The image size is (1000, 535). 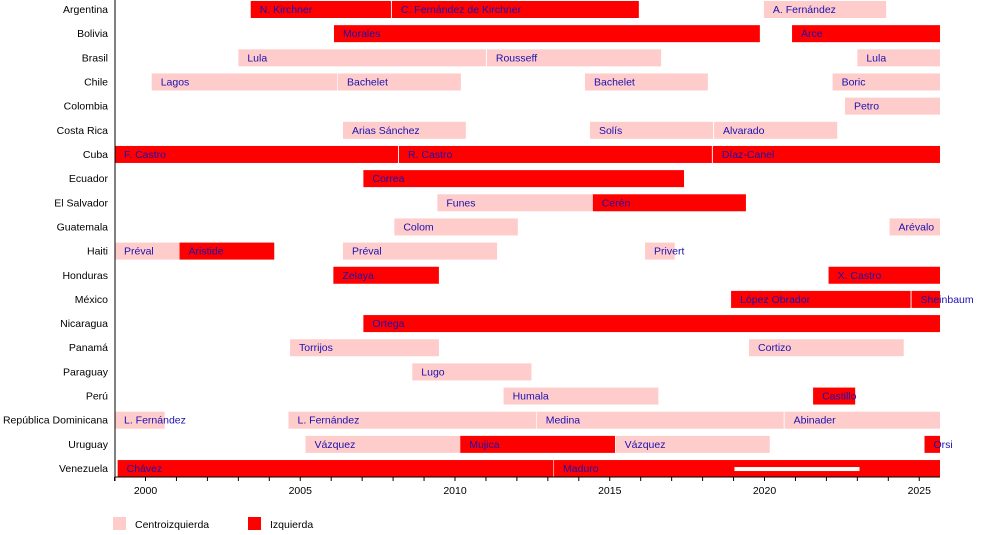 What do you see at coordinates (610, 131) in the screenshot?
I see `term-label: Solís` at bounding box center [610, 131].